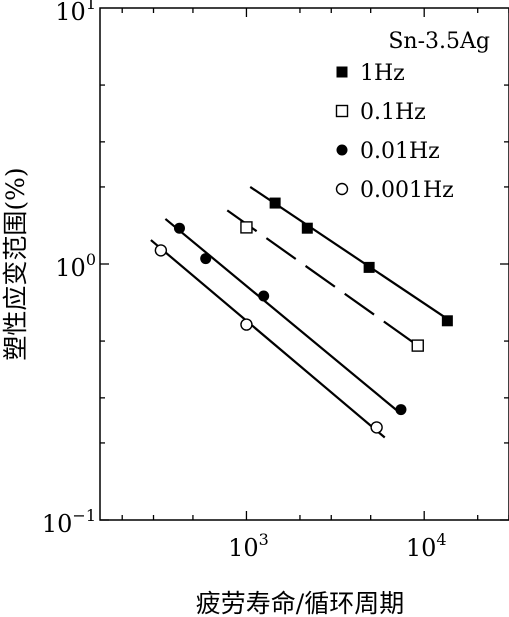 Image resolution: width=509 pixels, height=617 pixels. What do you see at coordinates (407, 190) in the screenshot?
I see `legend-label: 0.001Hz` at bounding box center [407, 190].